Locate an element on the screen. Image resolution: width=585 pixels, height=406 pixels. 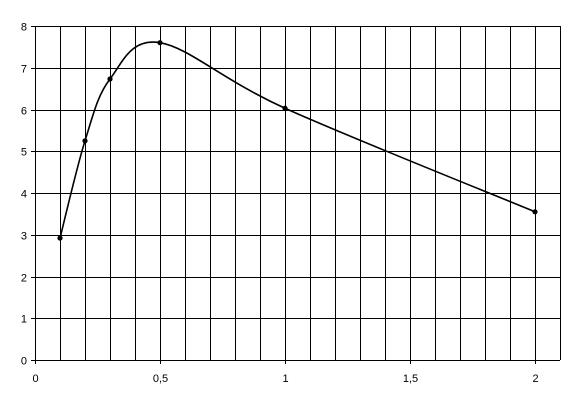
x-tick-label: 0,5 is located at coordinates (160, 379).